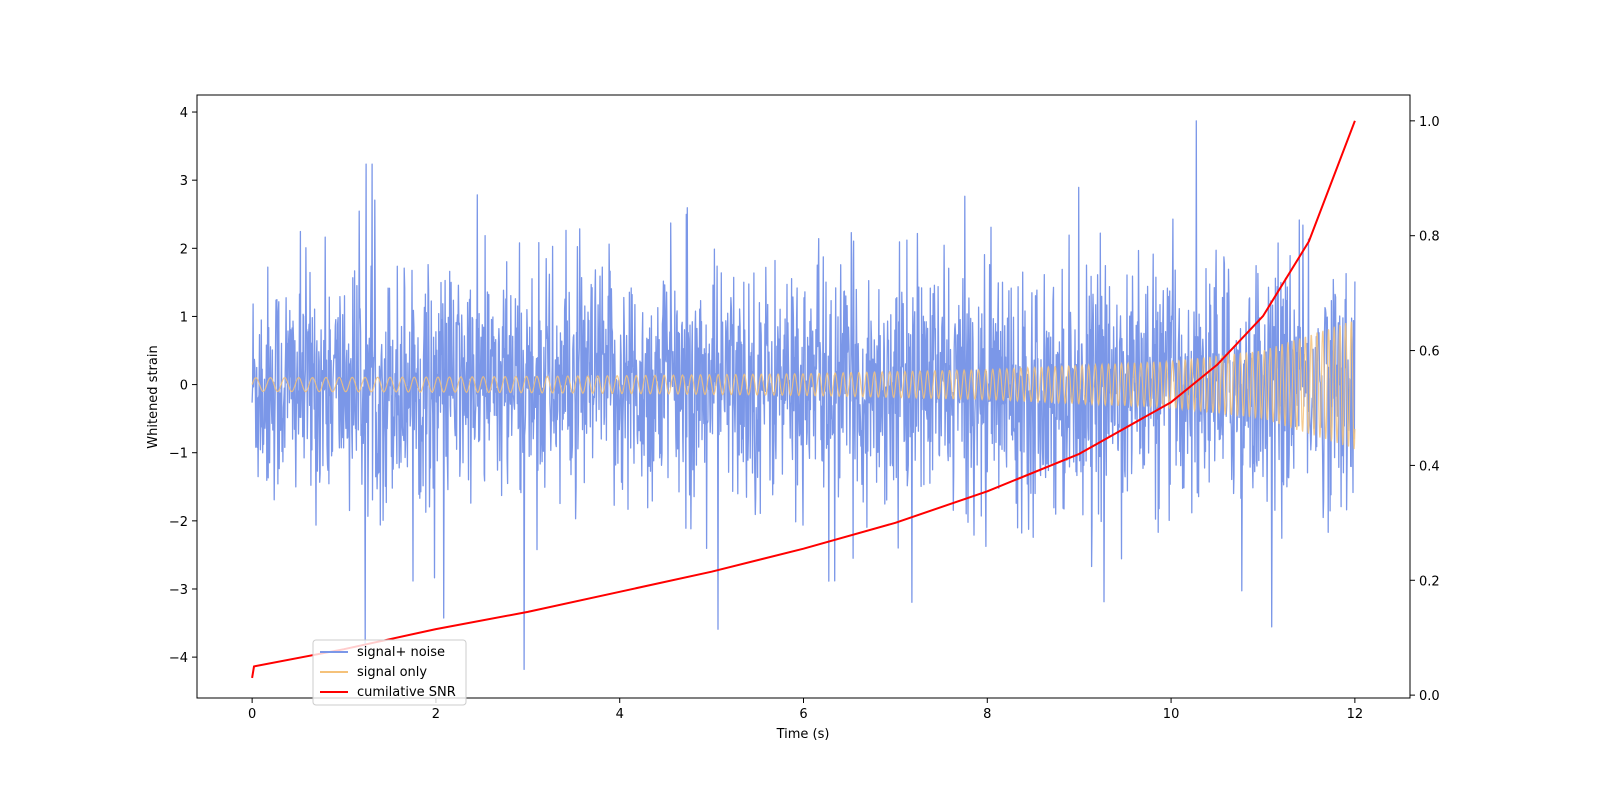 The width and height of the screenshot is (1600, 800). I want to click on legend-label-signal-only: signal only, so click(392, 672).